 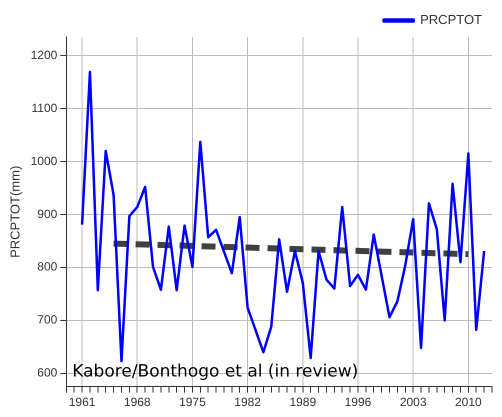 What do you see at coordinates (248, 402) in the screenshot?
I see `x-tick-label: 1982` at bounding box center [248, 402].